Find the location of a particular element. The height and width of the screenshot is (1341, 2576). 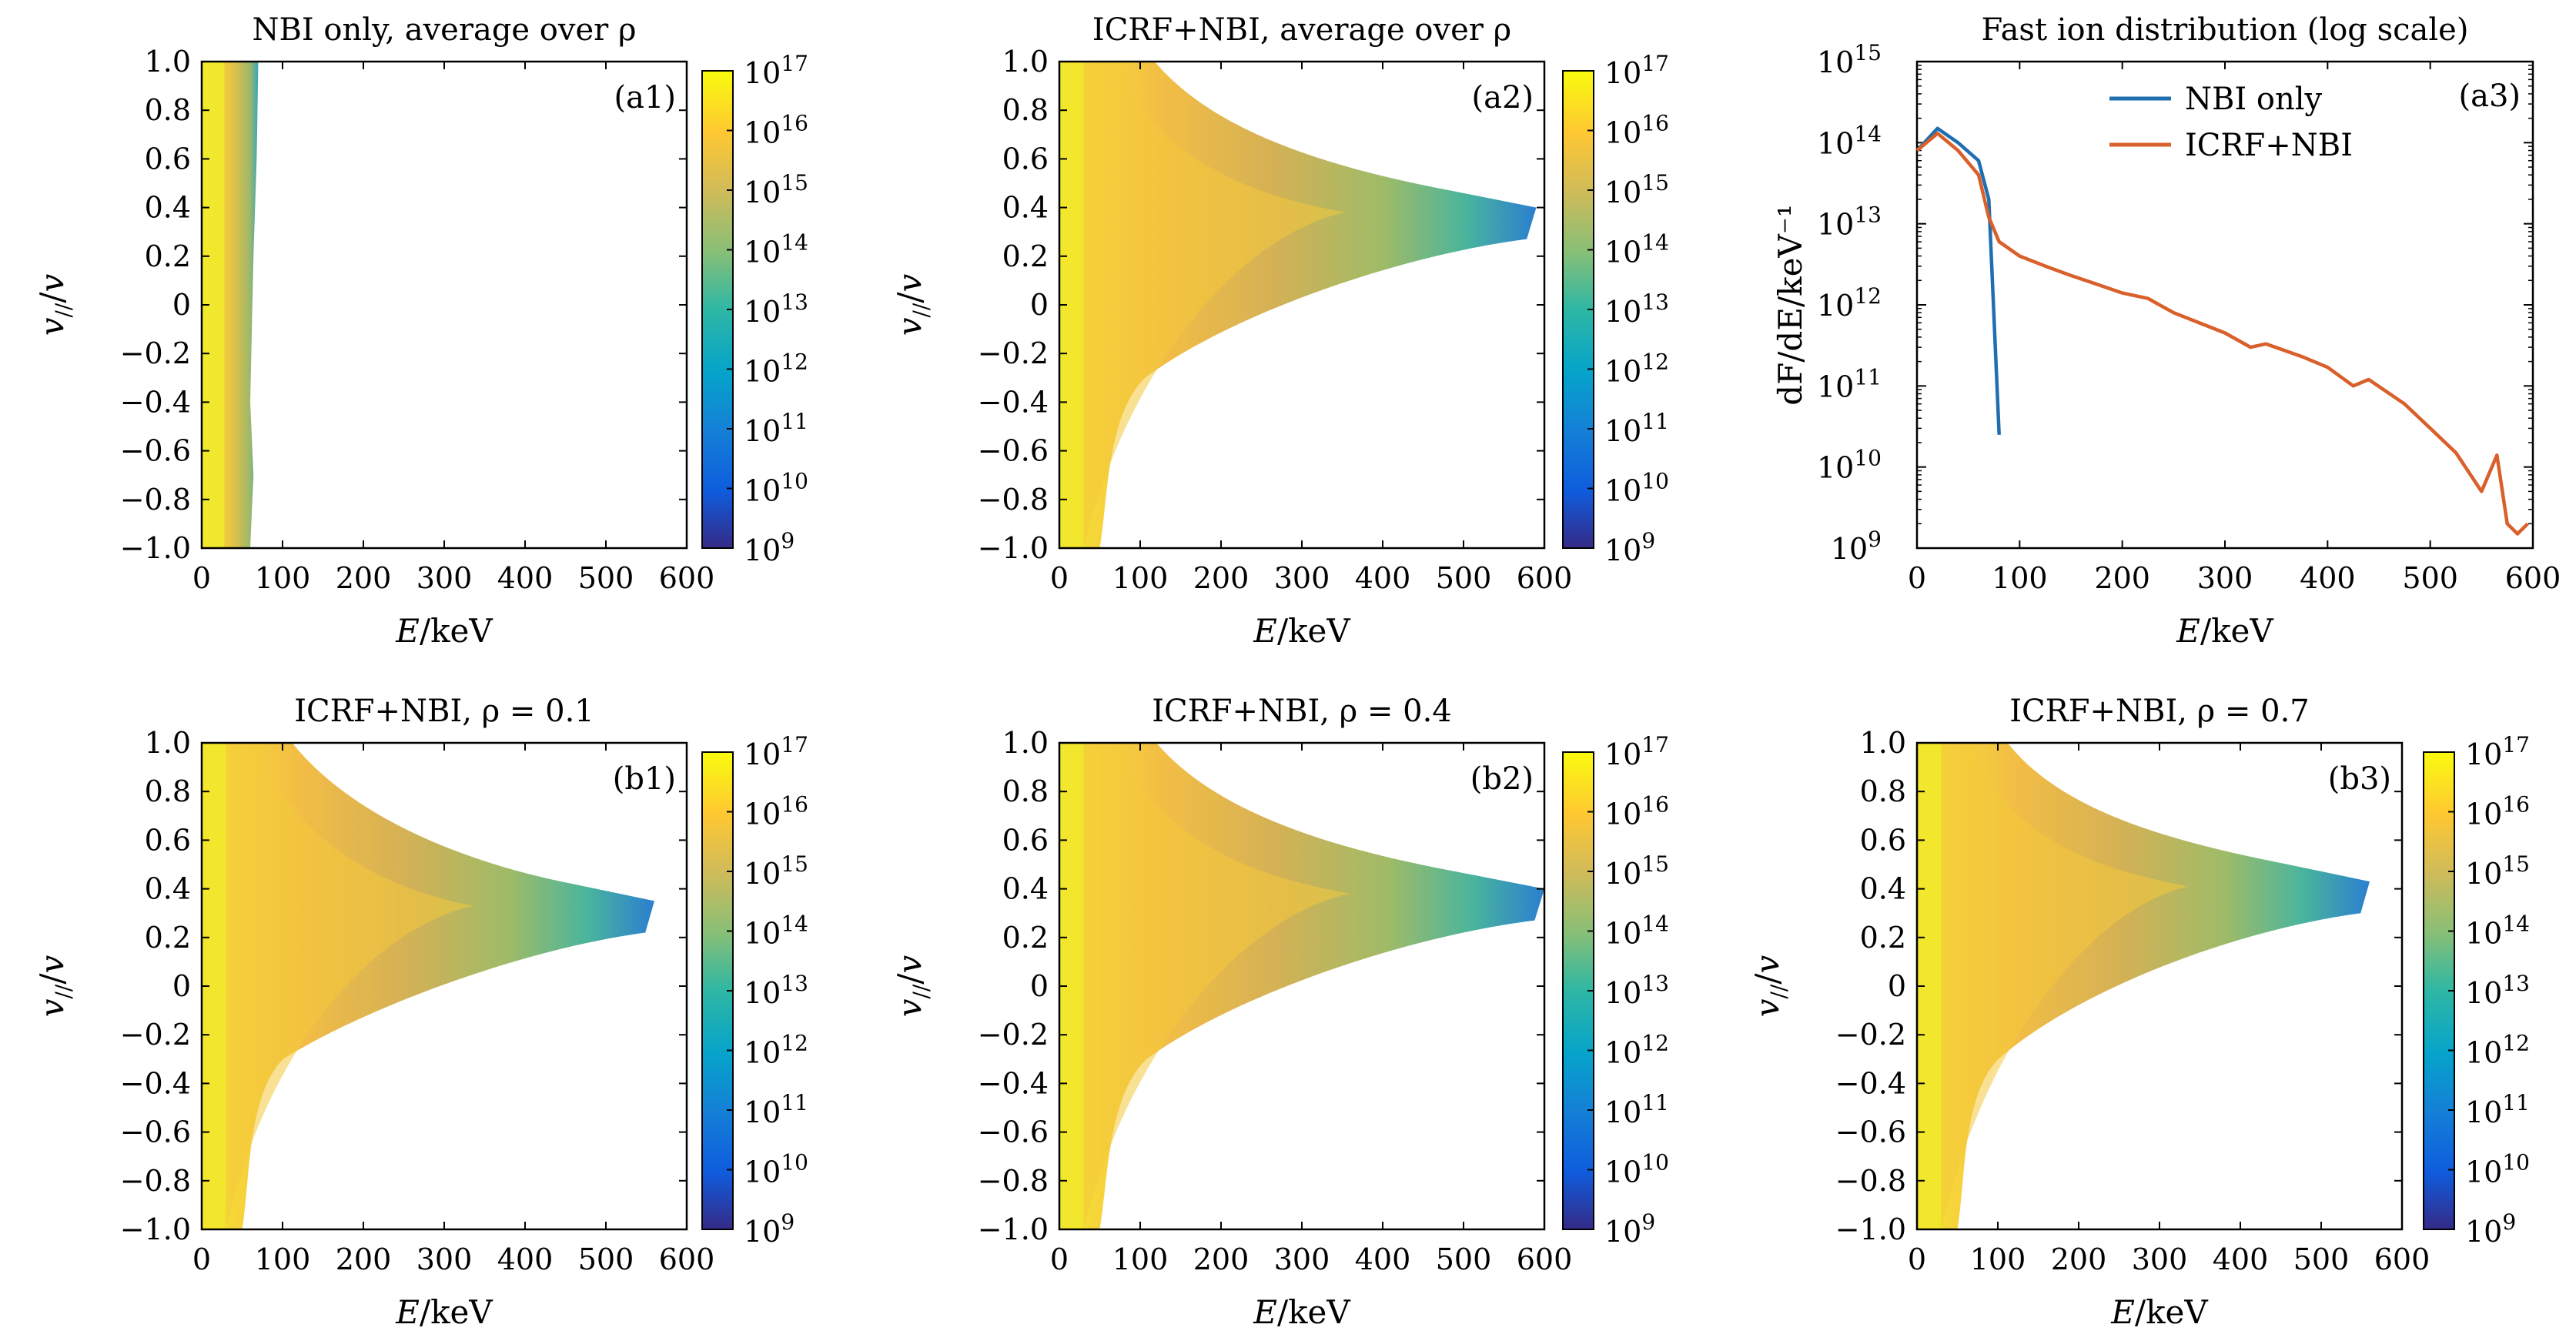

y-tick-label: 1013 is located at coordinates (1849, 222).